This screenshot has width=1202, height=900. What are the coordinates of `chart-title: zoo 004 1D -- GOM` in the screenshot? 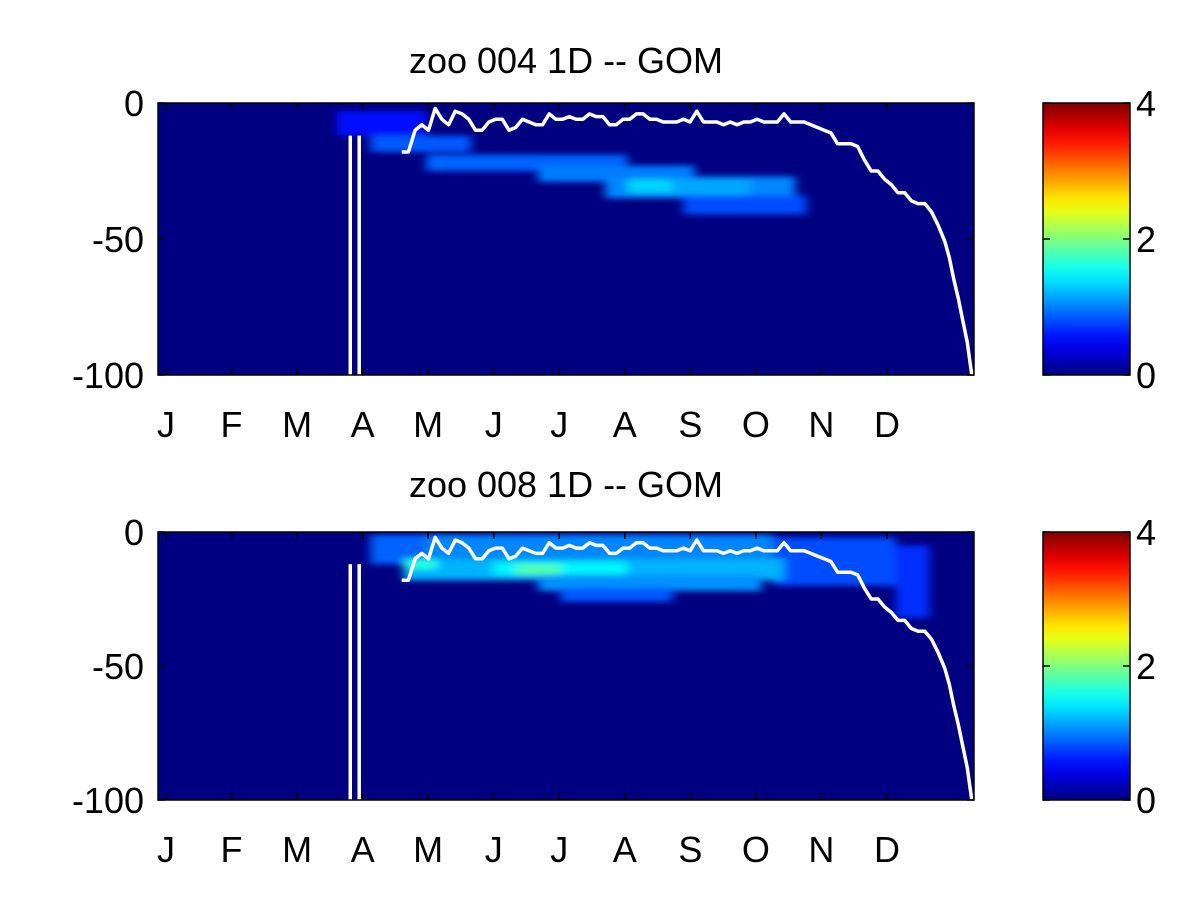 It's located at (566, 60).